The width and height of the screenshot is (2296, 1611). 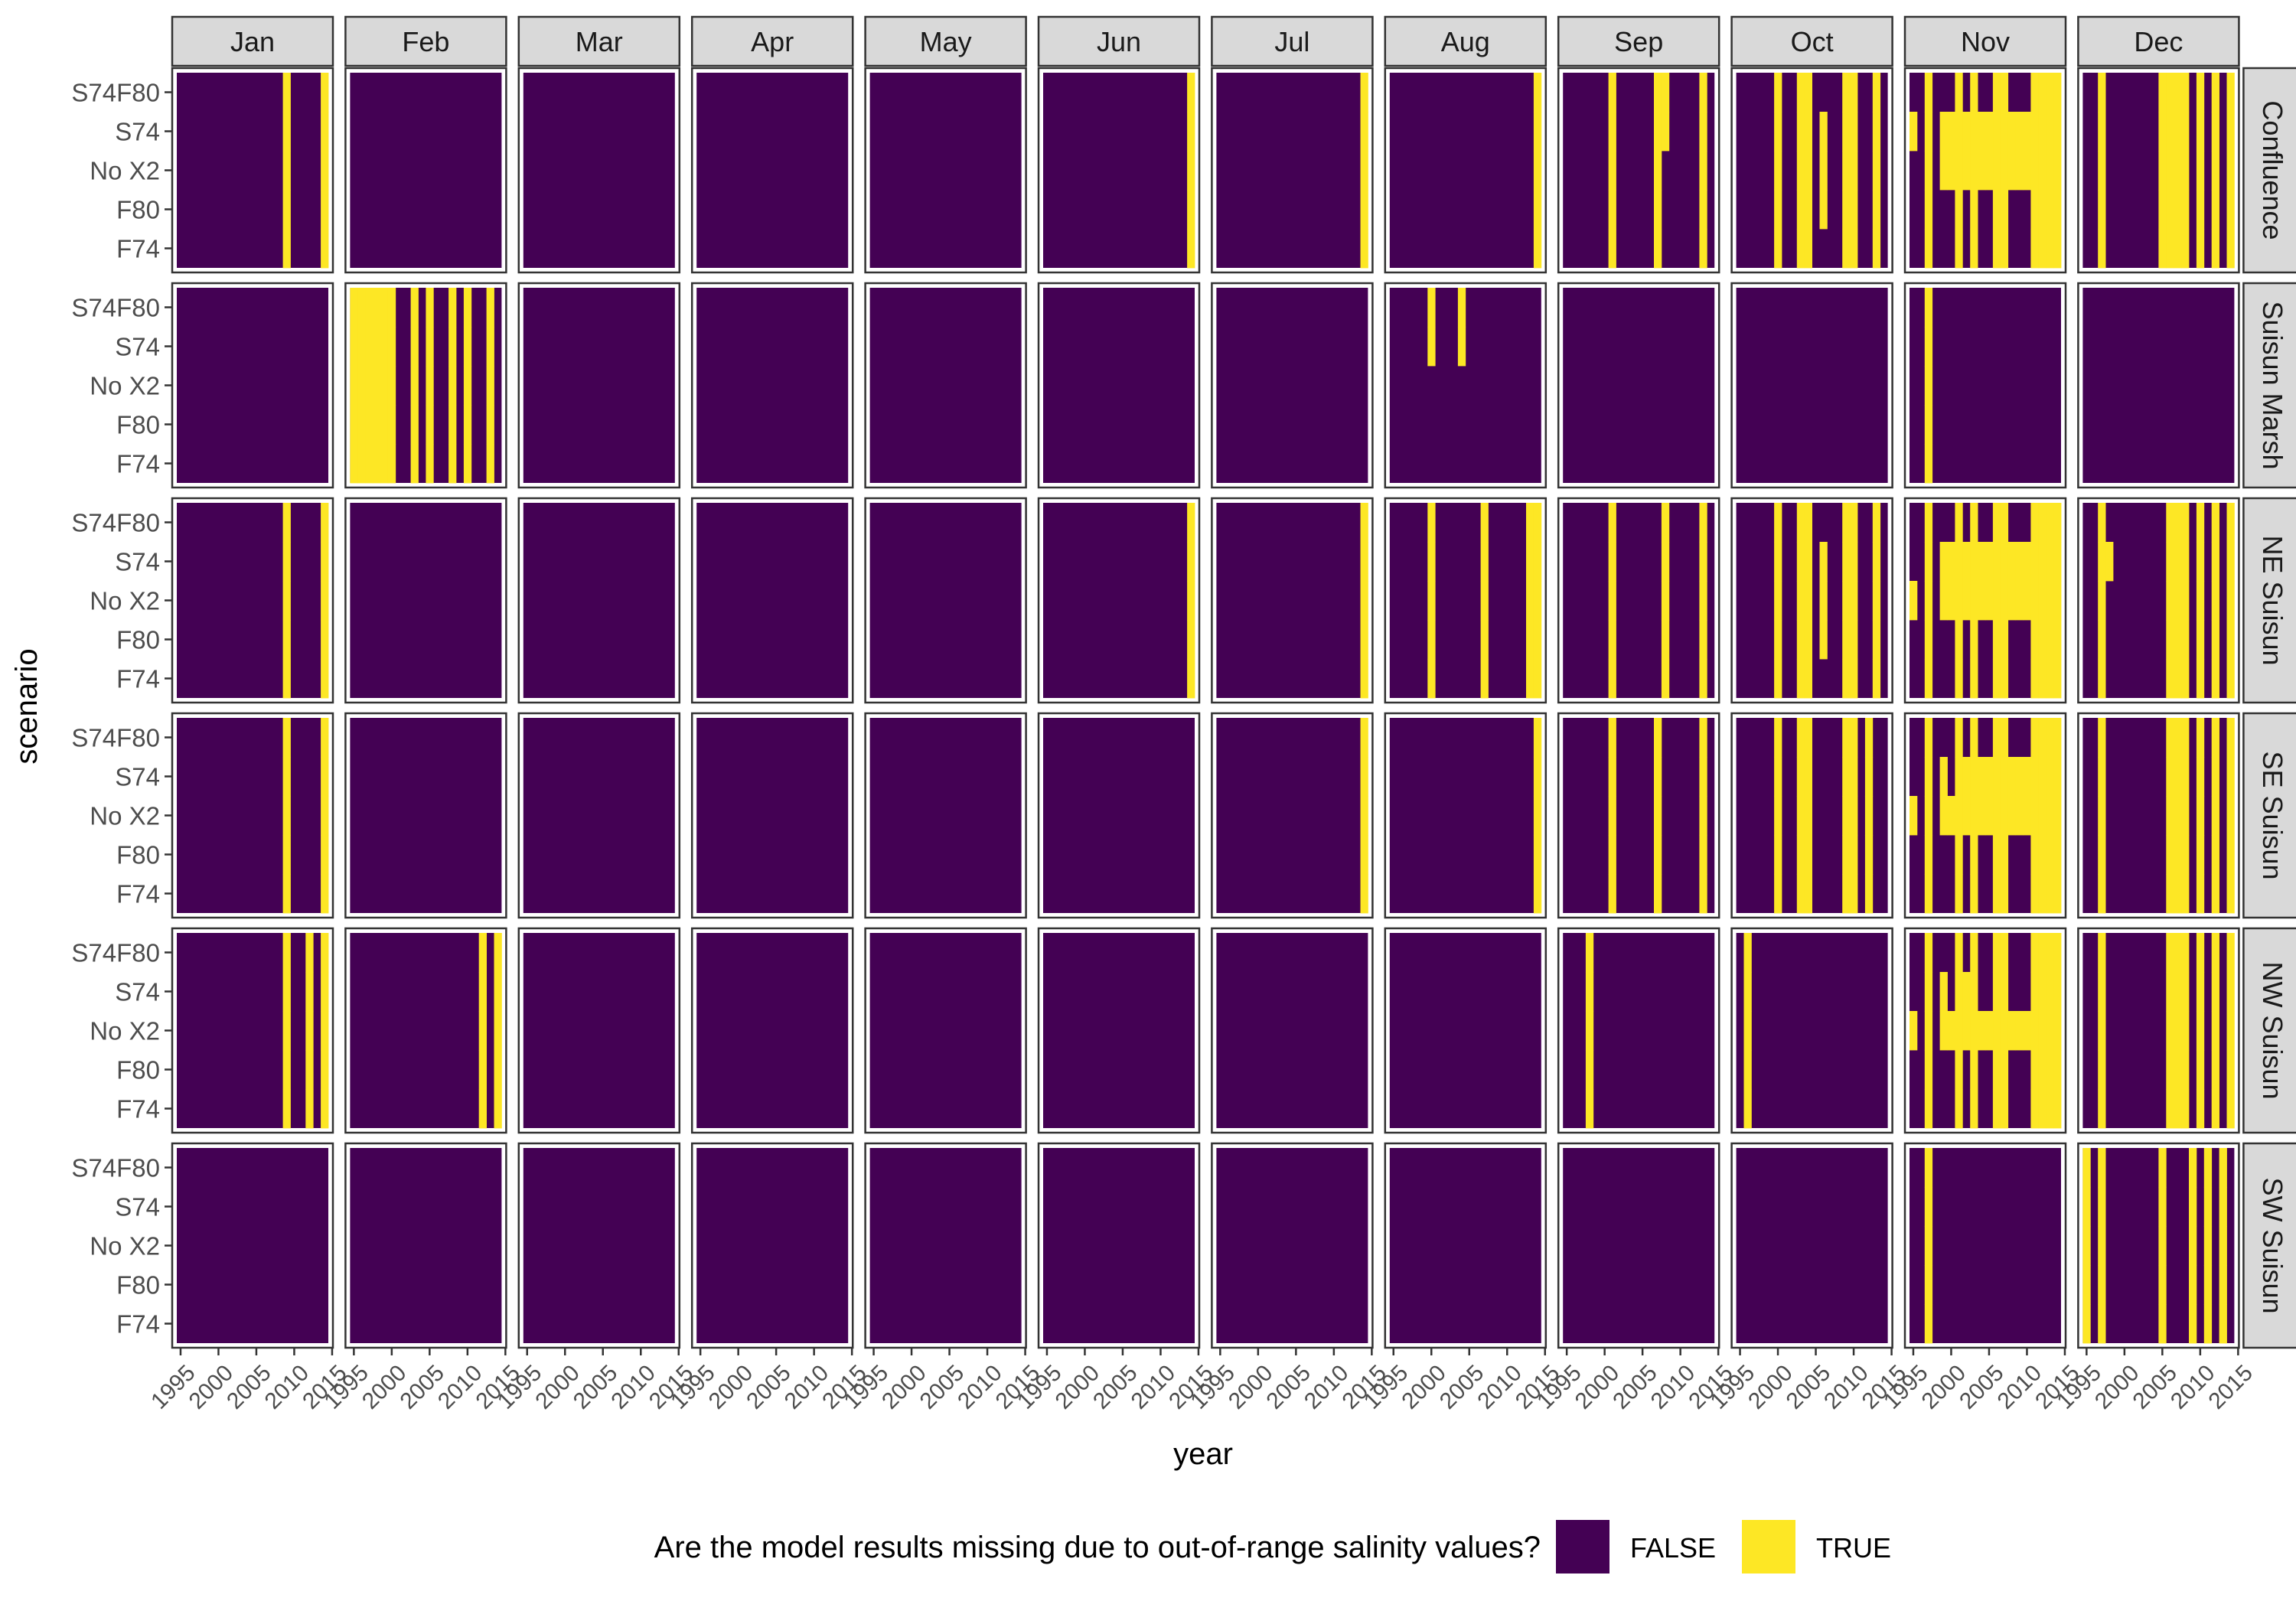 What do you see at coordinates (1811, 815) in the screenshot?
I see `panel-se-suisun-oct` at bounding box center [1811, 815].